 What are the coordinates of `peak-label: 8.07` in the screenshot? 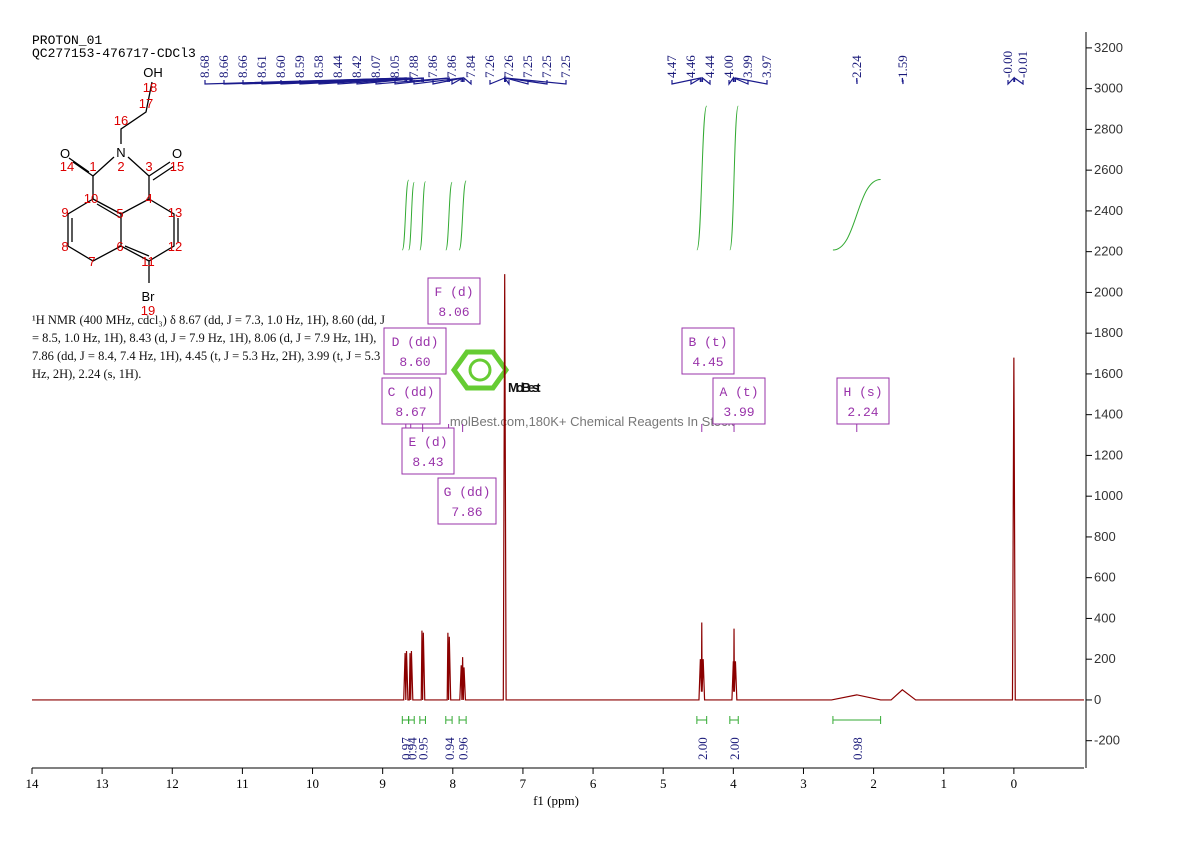 It's located at (375, 66).